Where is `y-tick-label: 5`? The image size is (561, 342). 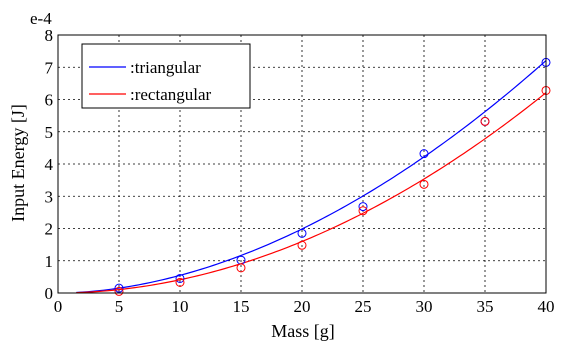
y-tick-label: 5 is located at coordinates (49, 132).